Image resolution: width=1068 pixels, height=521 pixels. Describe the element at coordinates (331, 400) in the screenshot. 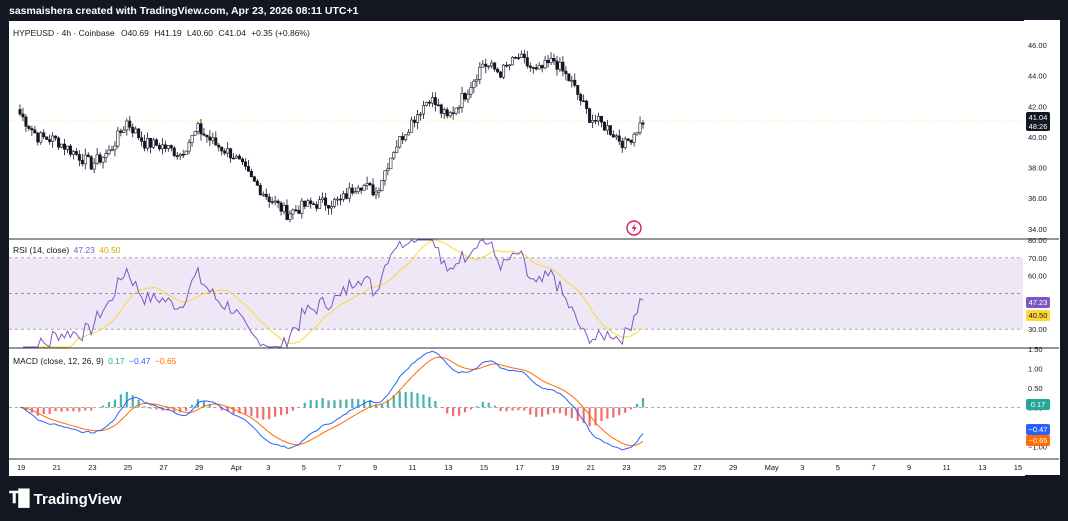

I see `macd-line` at that location.